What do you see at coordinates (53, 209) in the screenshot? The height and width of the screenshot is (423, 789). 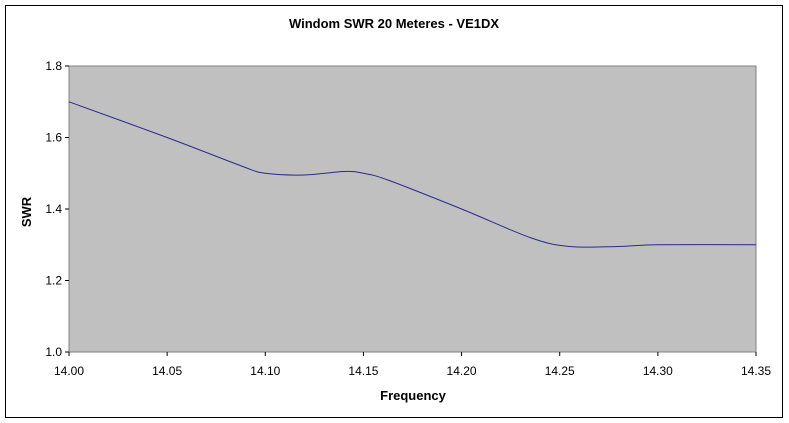 I see `y-tick-label: 1.4` at bounding box center [53, 209].